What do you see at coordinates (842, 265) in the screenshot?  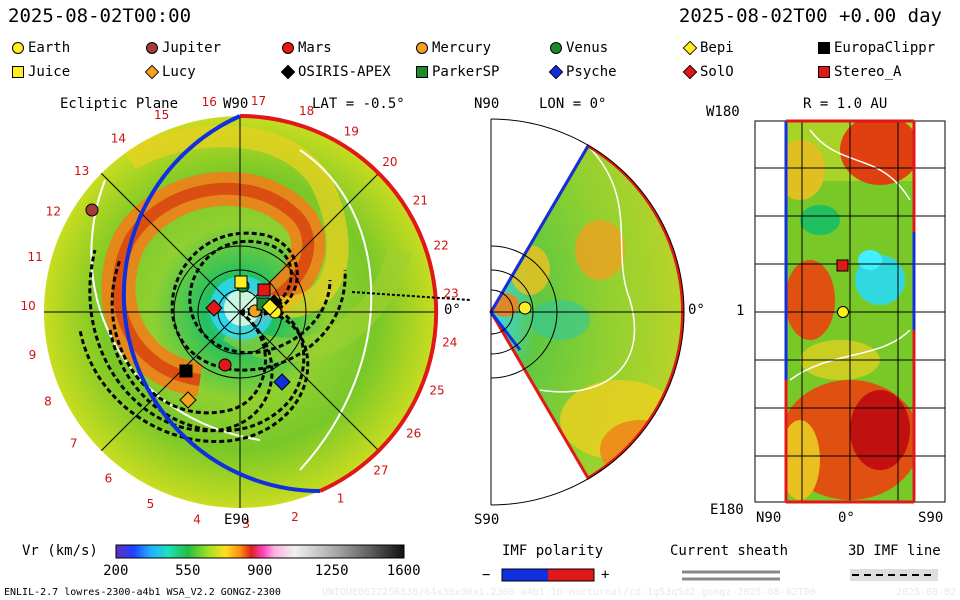 I see `shell-stereo-a-marker` at bounding box center [842, 265].